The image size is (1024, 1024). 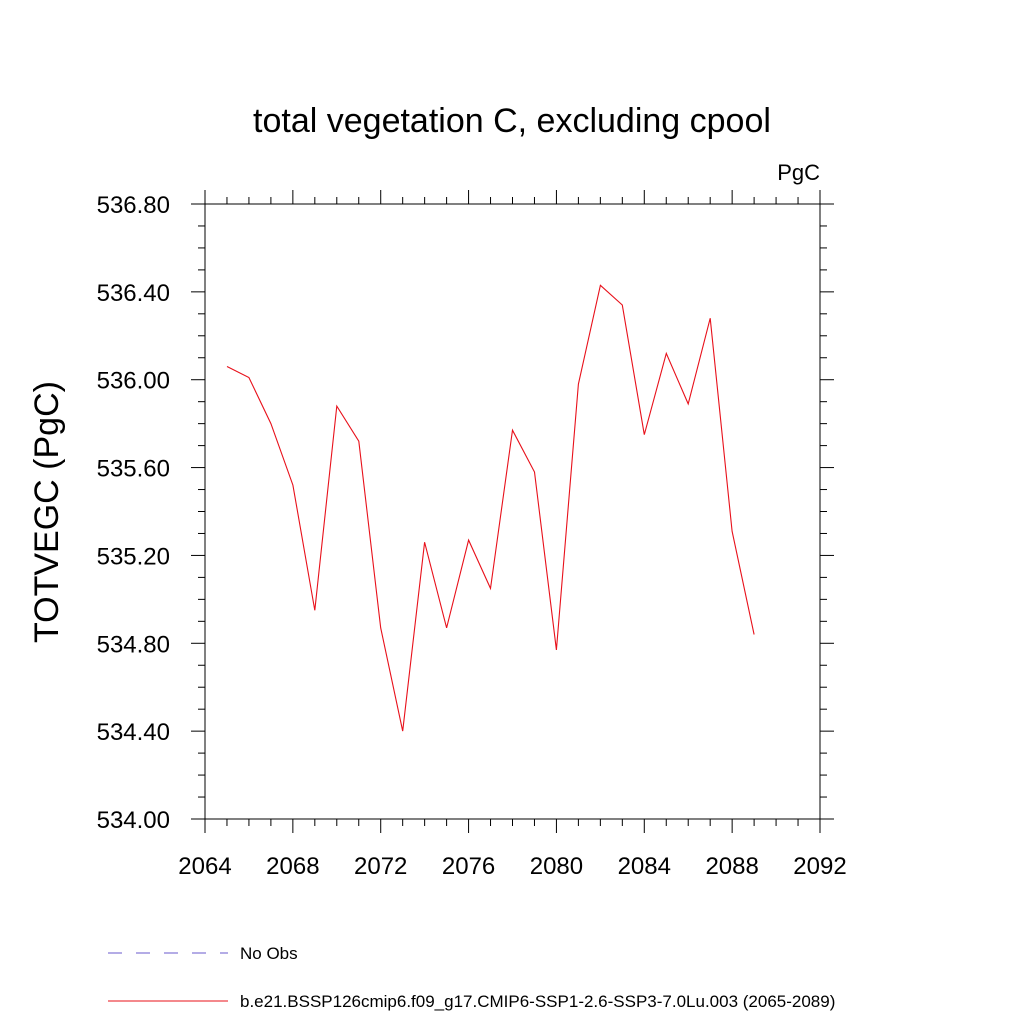 I want to click on x-tick-label: 2068, so click(x=292, y=866).